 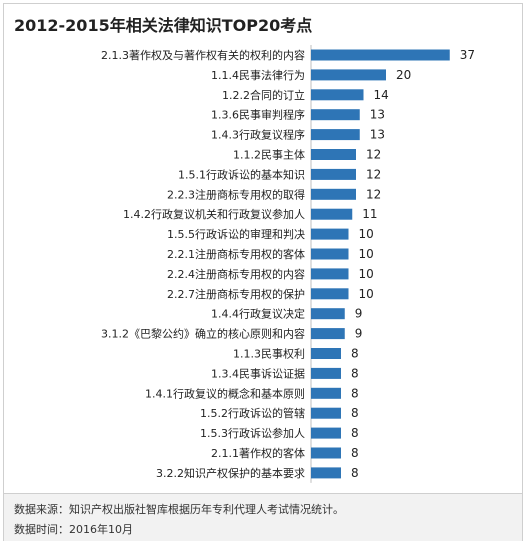 I want to click on category-label: 3.2.2知识产权保护的基本要求, so click(x=230, y=473).